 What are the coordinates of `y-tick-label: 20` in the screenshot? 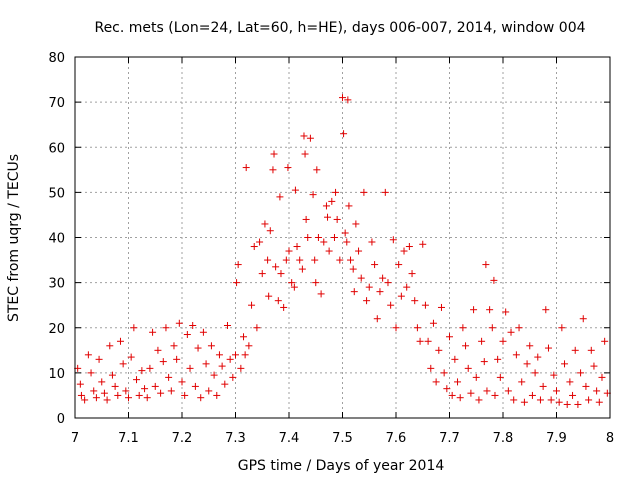 It's located at (56, 329).